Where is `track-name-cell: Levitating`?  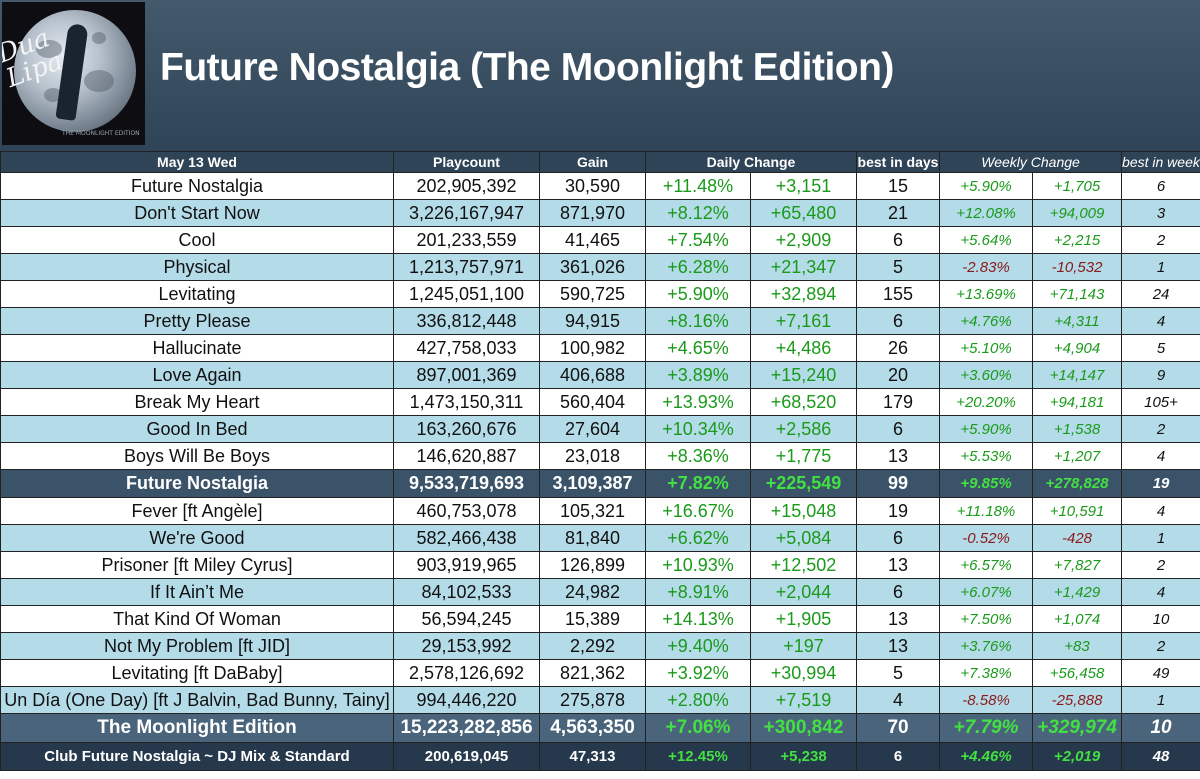
track-name-cell: Levitating is located at coordinates (197, 294).